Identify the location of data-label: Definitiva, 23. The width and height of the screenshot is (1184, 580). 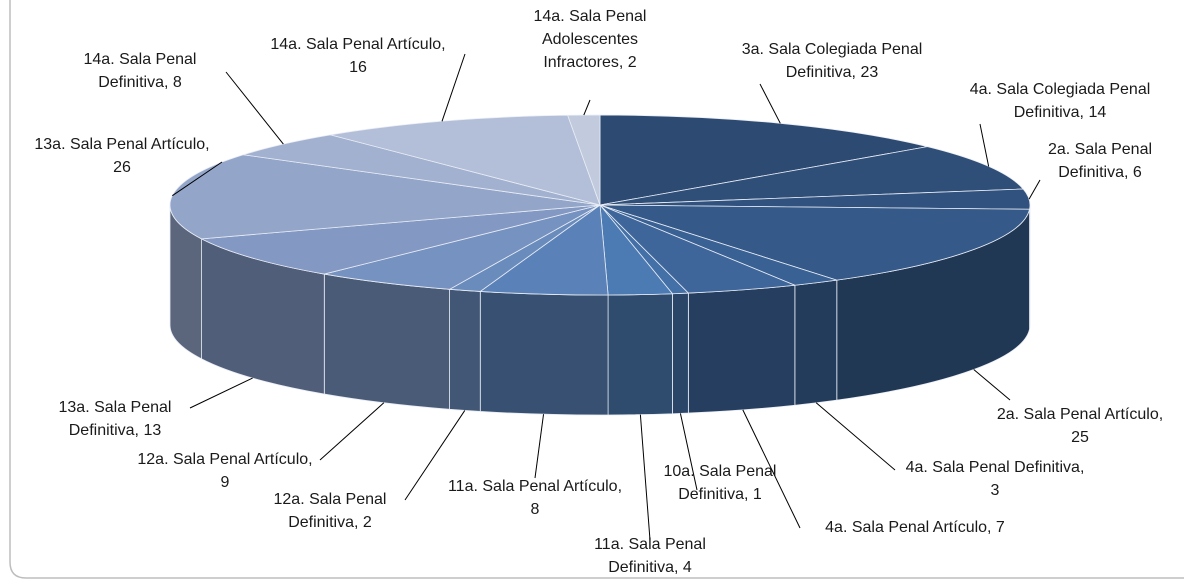
(832, 72).